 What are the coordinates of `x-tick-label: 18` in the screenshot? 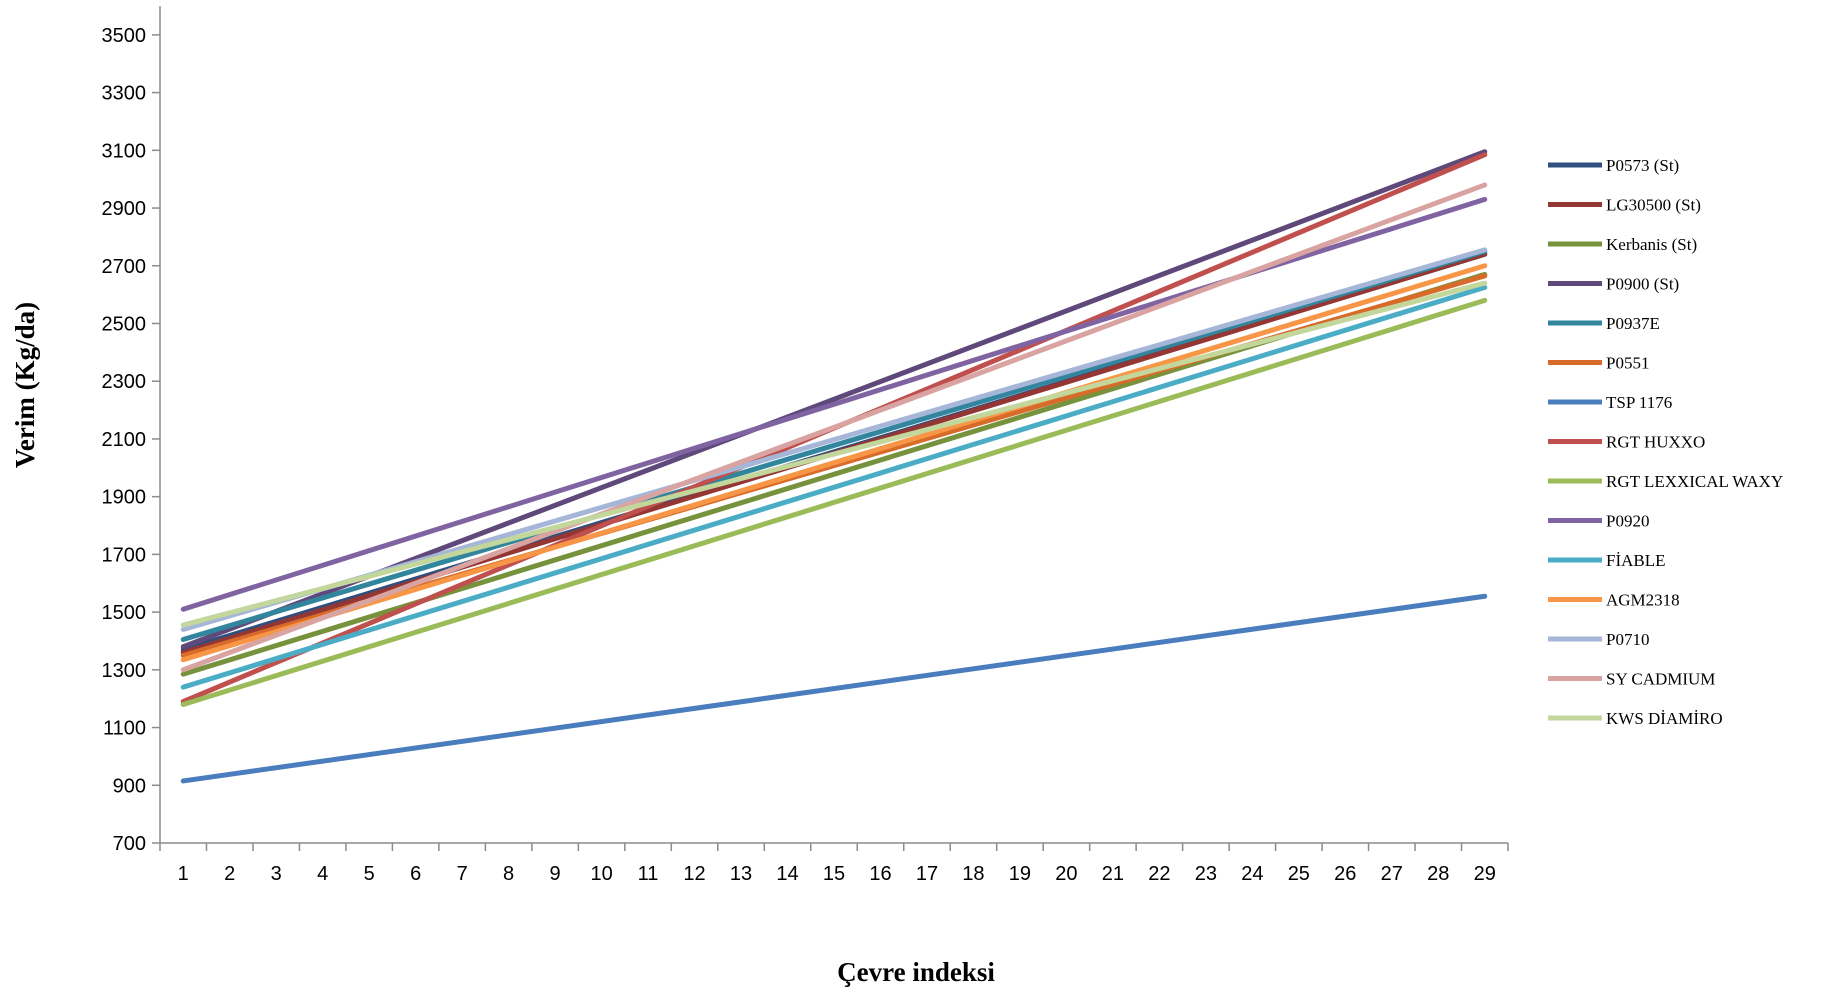 It's located at (973, 874).